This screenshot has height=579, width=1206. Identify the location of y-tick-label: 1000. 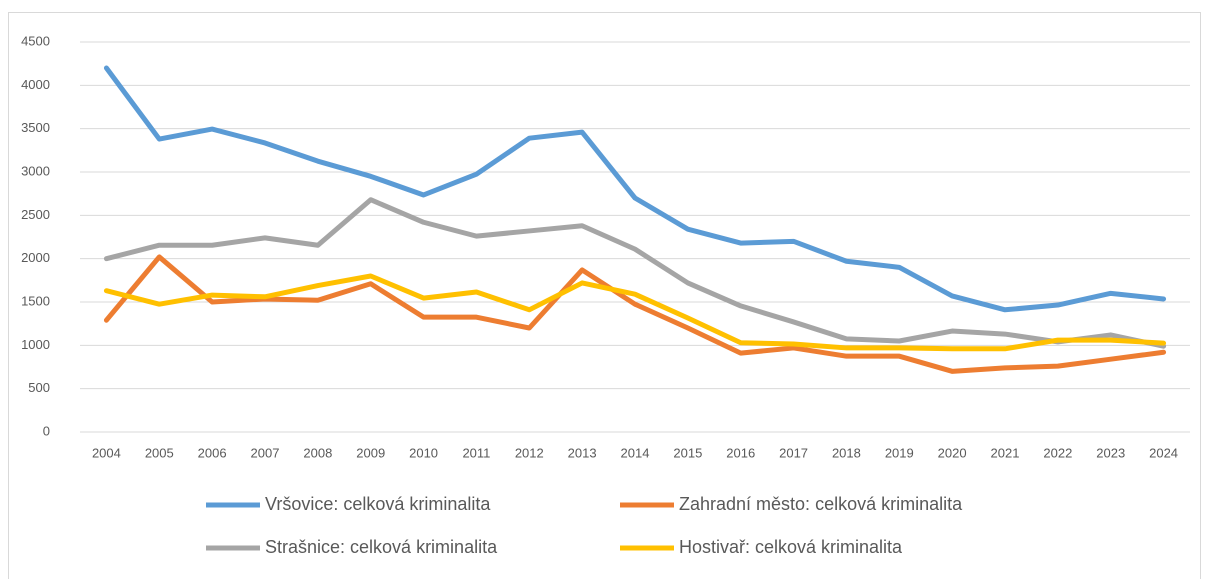
(35, 344).